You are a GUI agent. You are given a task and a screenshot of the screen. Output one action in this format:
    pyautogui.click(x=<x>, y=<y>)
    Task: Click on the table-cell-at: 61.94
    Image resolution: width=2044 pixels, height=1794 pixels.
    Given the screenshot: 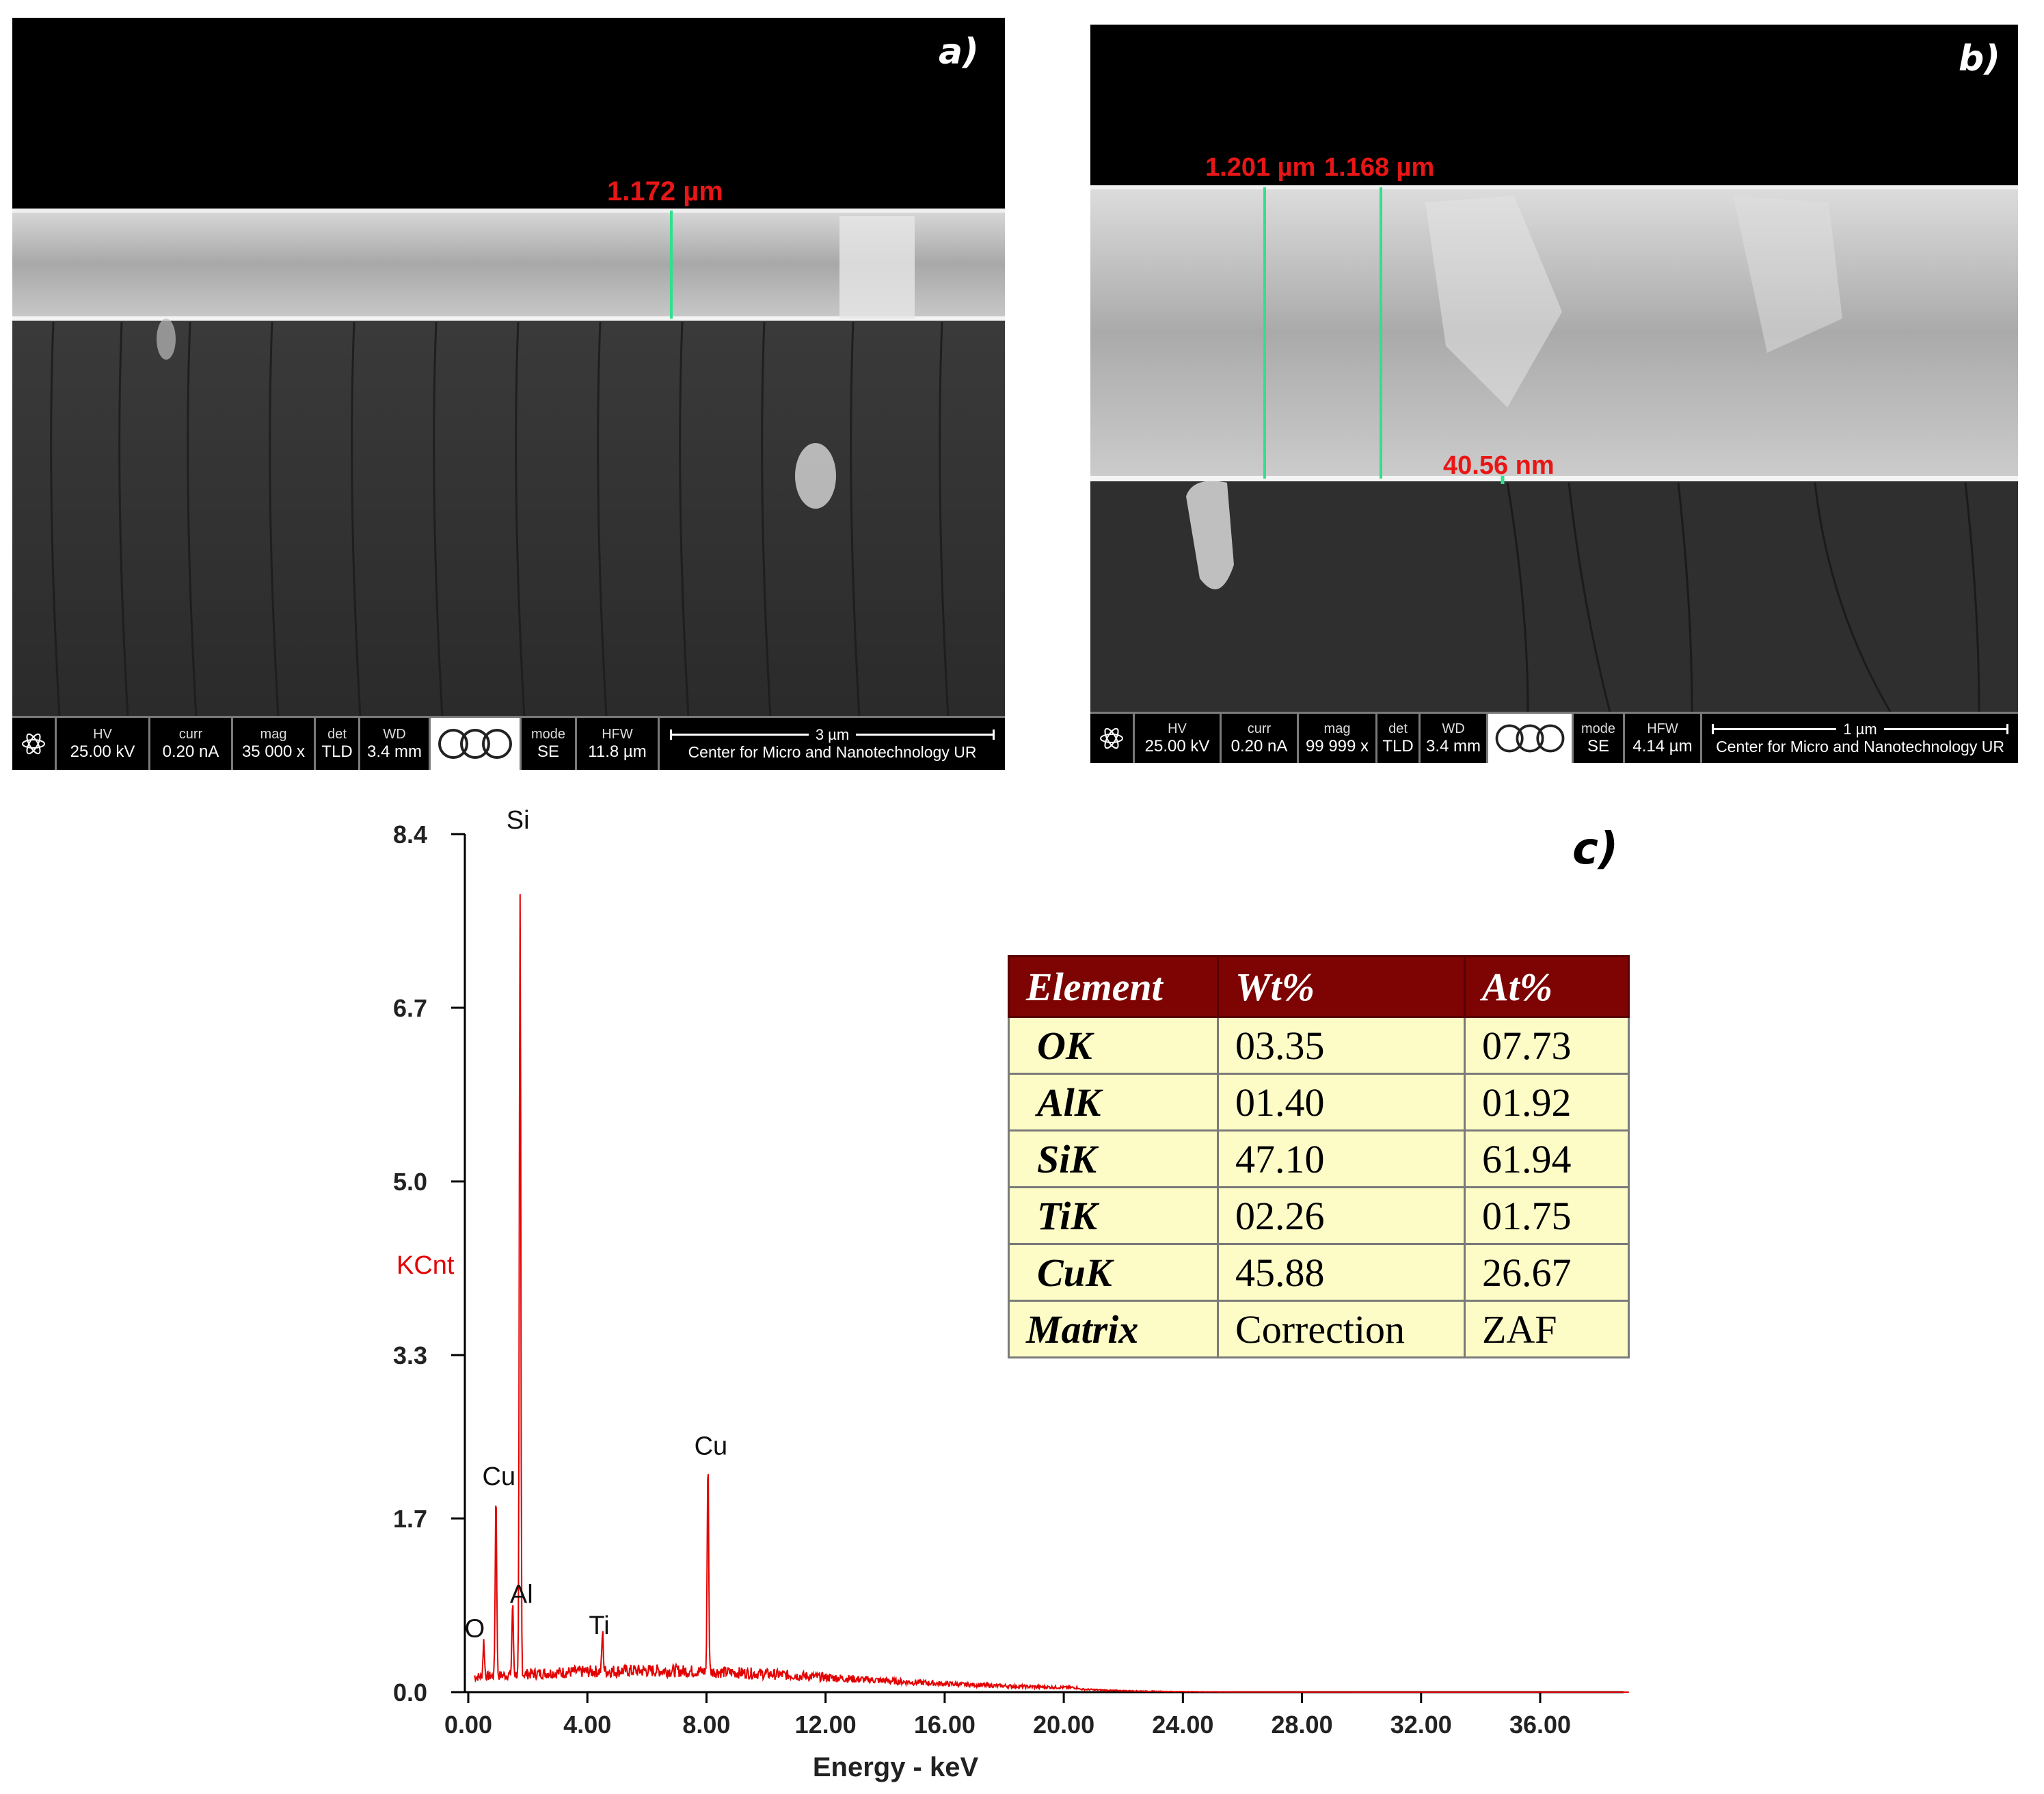 What is the action you would take?
    pyautogui.click(x=1546, y=1158)
    